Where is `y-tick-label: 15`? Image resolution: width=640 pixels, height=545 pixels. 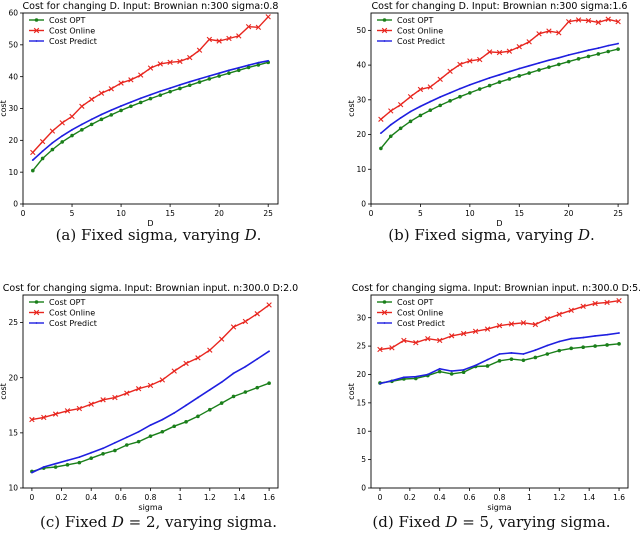
y-tick-label: 15 is located at coordinates (13, 432).